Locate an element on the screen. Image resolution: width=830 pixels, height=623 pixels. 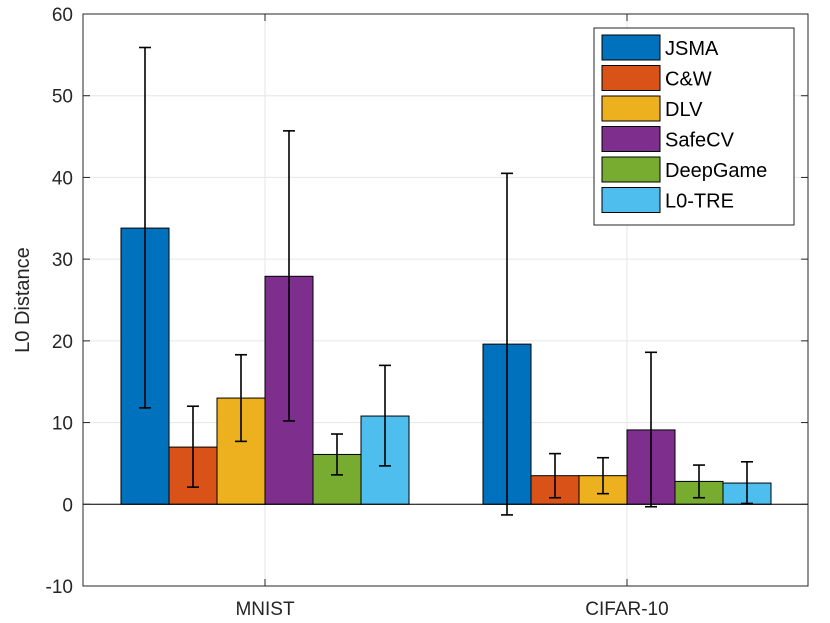
y-tick-label: 60 is located at coordinates (62, 15).